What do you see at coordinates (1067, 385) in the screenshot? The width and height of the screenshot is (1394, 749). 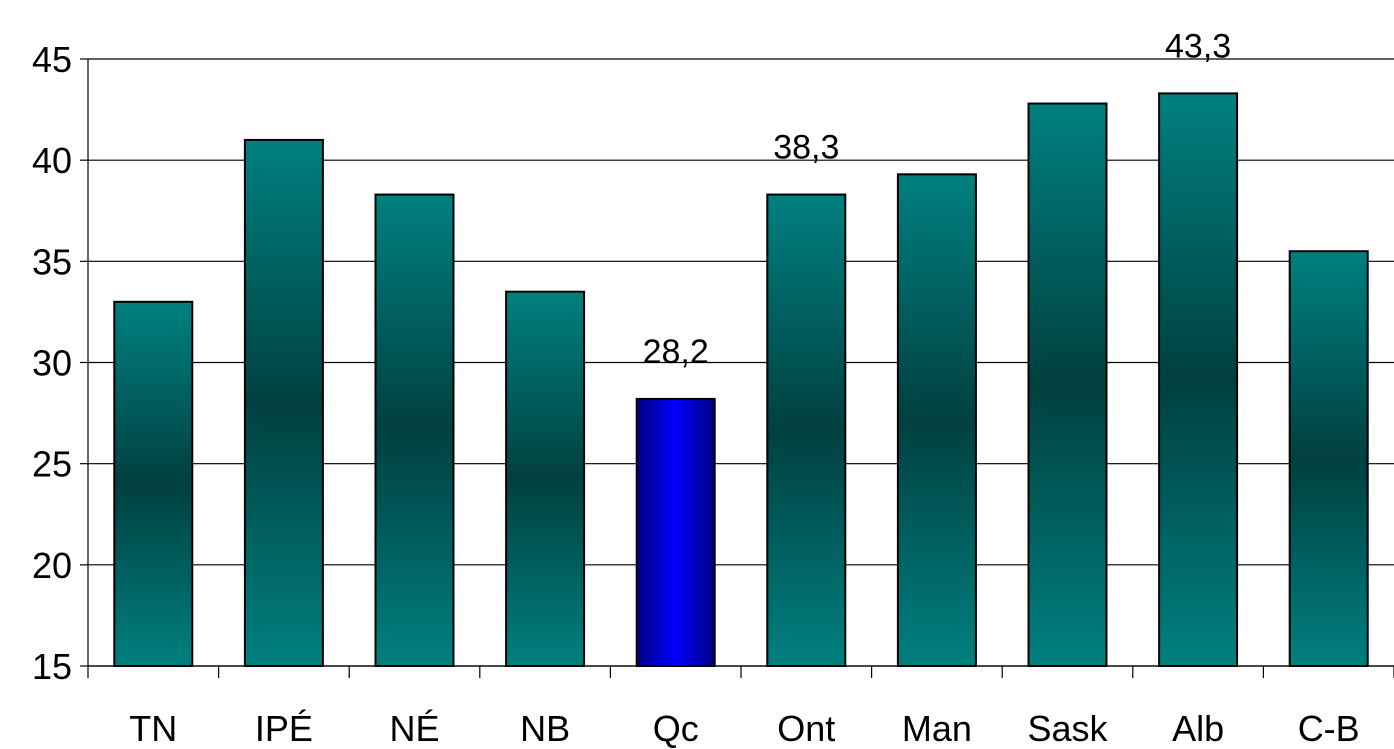 I see `bar-sask` at bounding box center [1067, 385].